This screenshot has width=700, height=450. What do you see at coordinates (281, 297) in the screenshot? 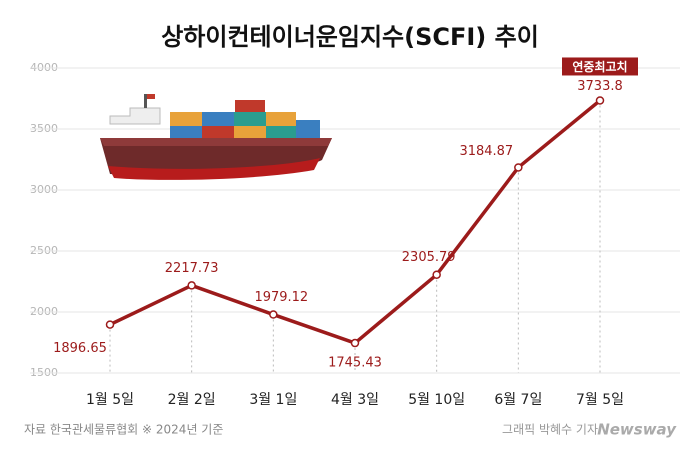
I see `value-label: 1979.12` at bounding box center [281, 297].